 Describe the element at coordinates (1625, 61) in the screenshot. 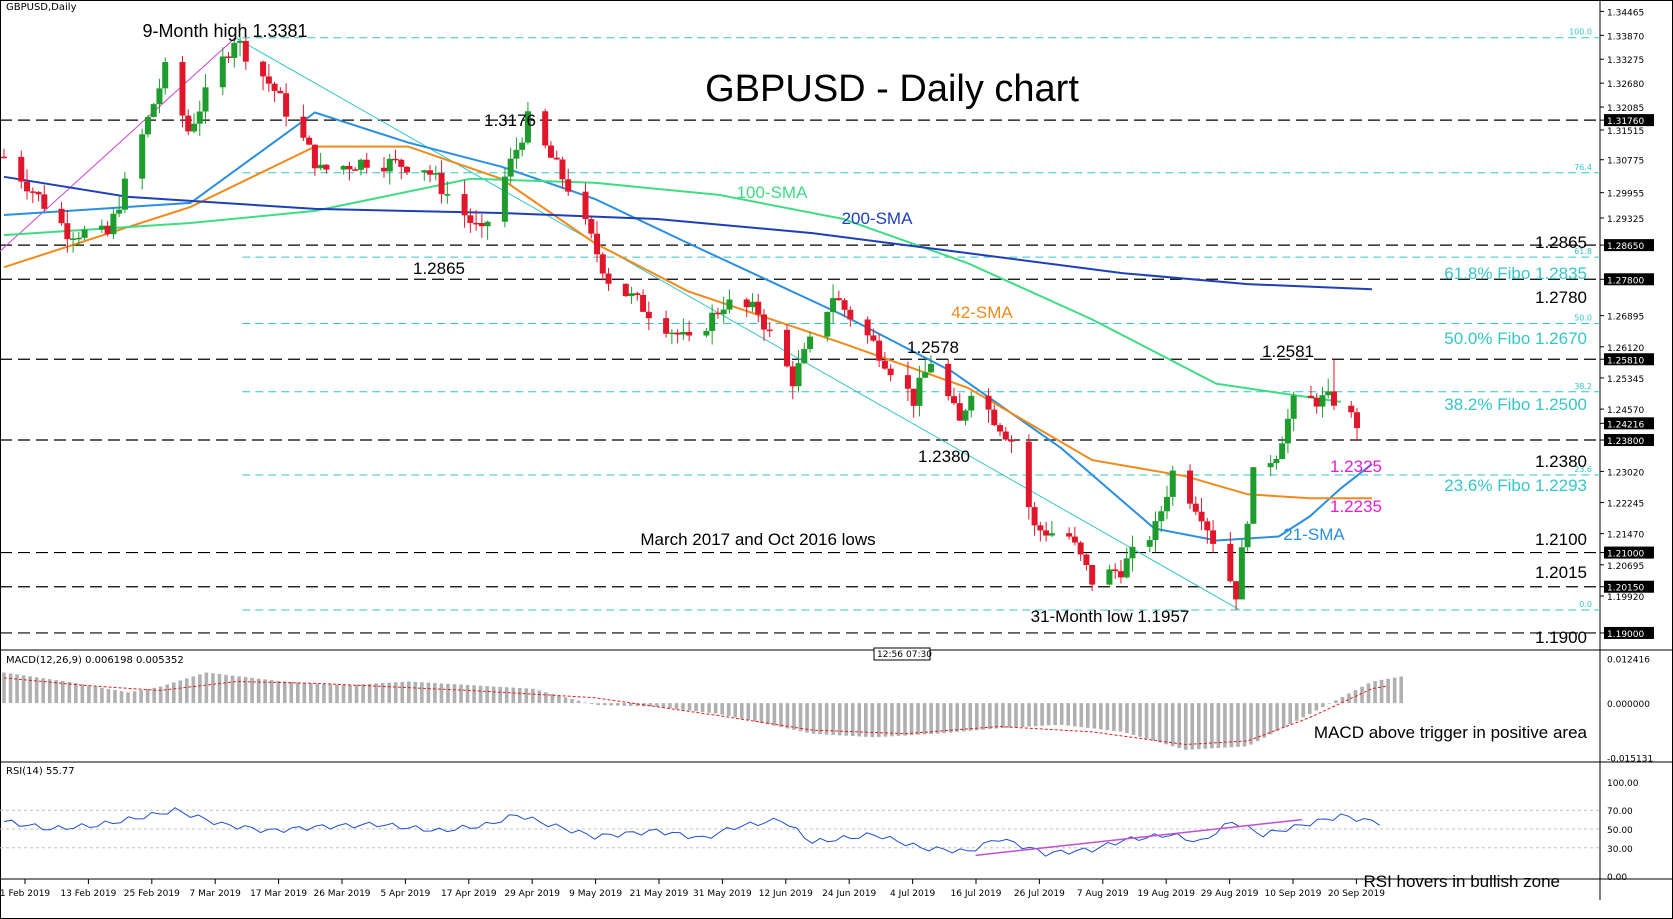

I see `price-tick-label: 1.33275` at that location.